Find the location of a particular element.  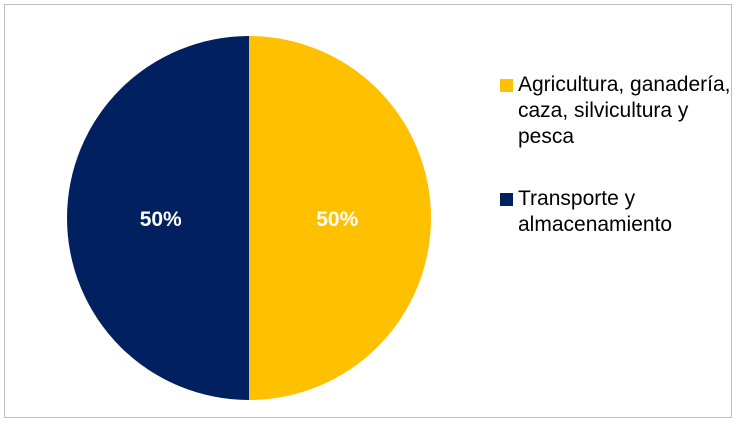

legend-swatch-agricultura is located at coordinates (506, 85).